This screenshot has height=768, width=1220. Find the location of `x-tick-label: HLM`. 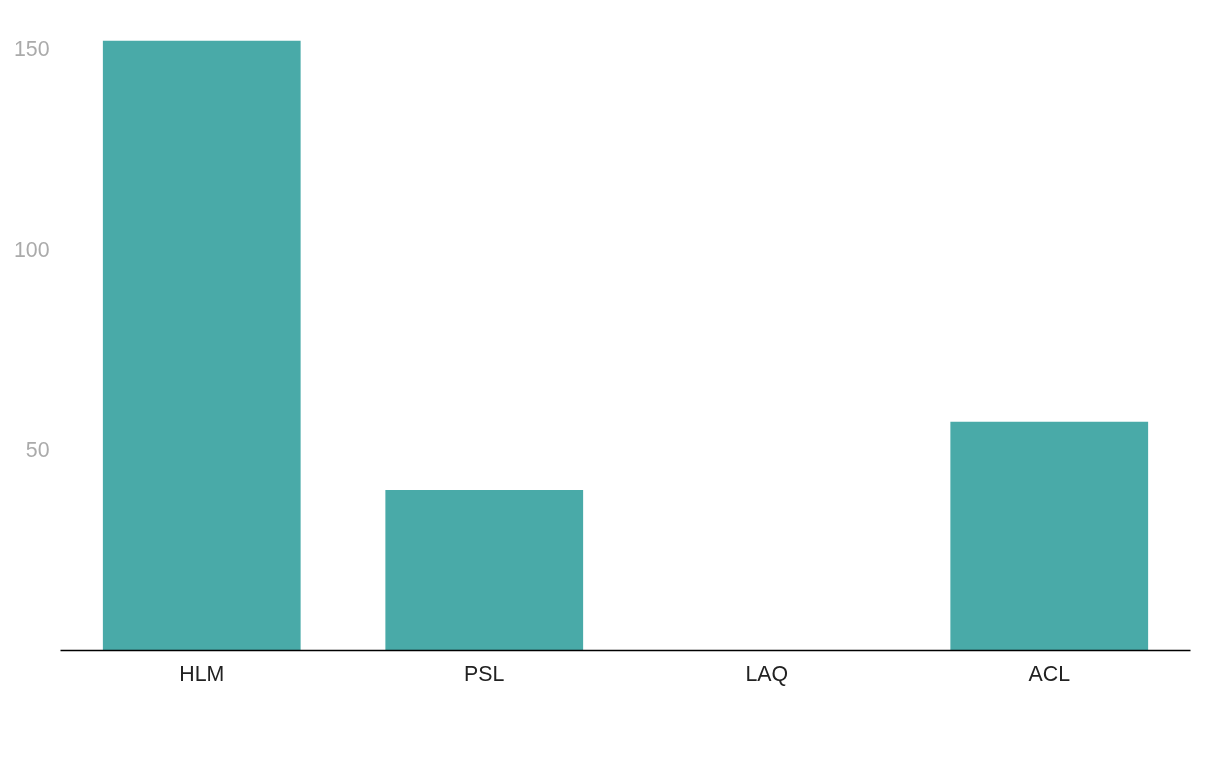

x-tick-label: HLM is located at coordinates (202, 673).